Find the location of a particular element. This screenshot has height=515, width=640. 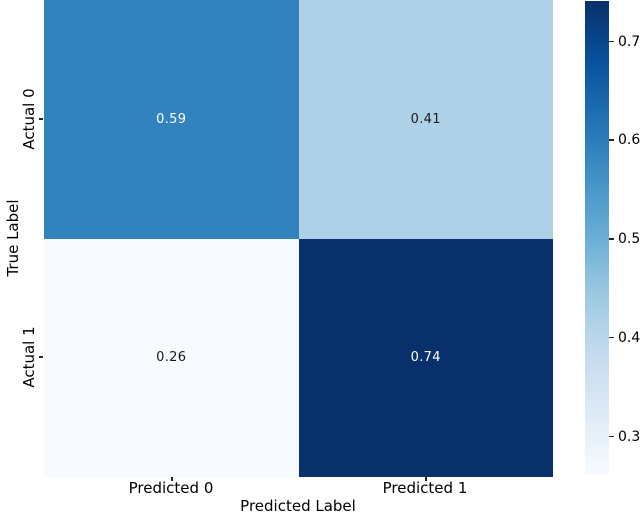

colorbar-tick-label: 0.5 is located at coordinates (629, 239).